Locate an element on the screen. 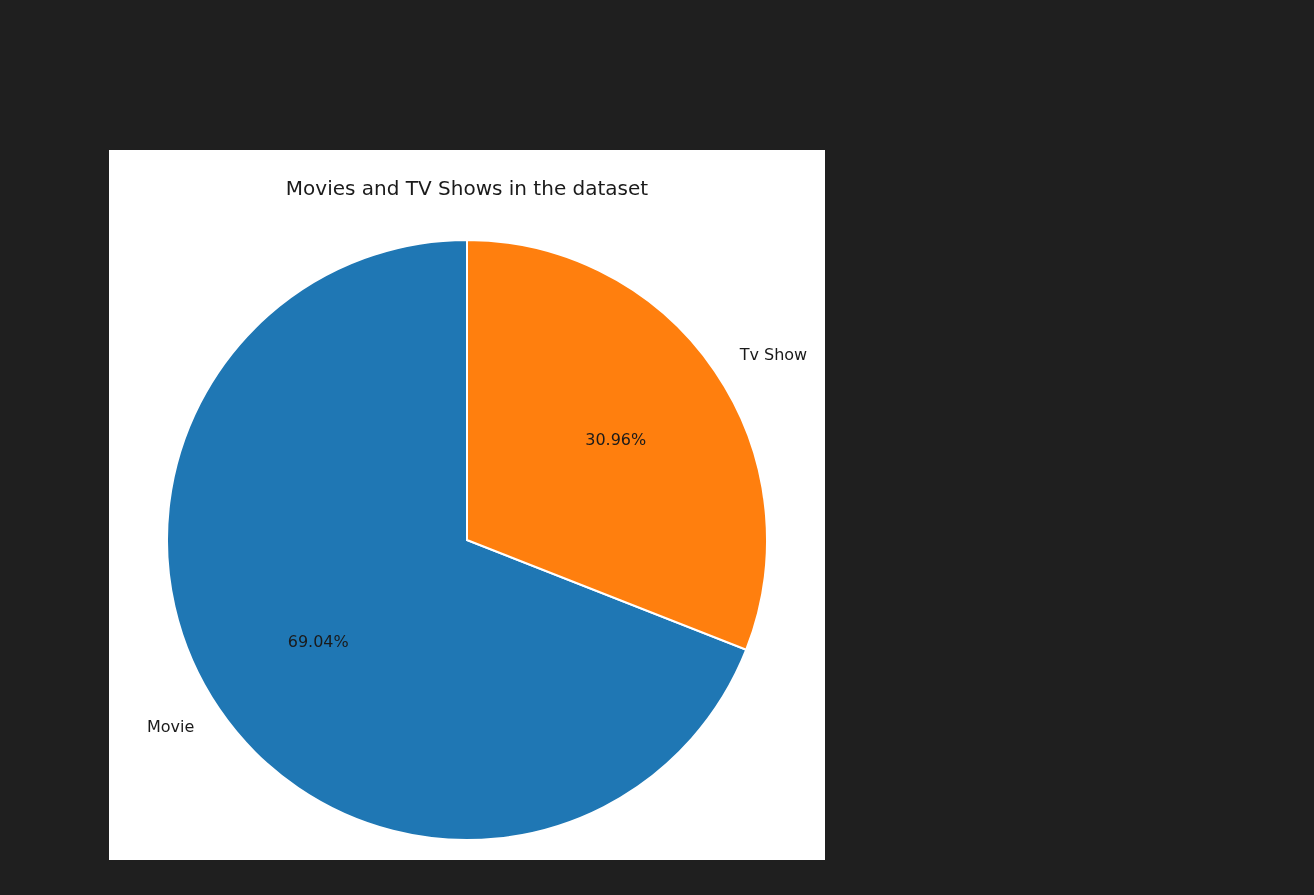  slice-label: Tv Show is located at coordinates (773, 354).